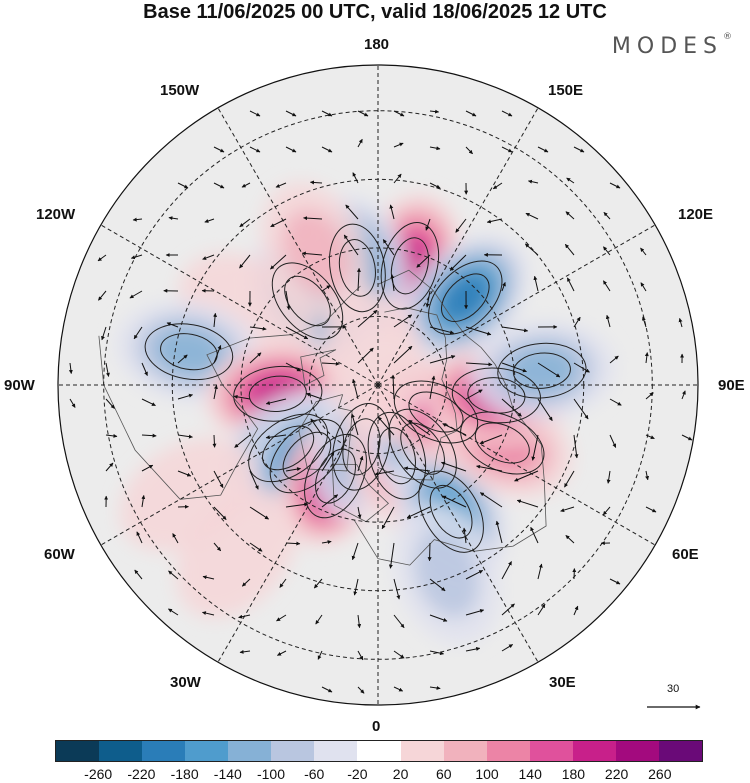  What do you see at coordinates (685, 554) in the screenshot?
I see `lon-label-60e: 60E` at bounding box center [685, 554].